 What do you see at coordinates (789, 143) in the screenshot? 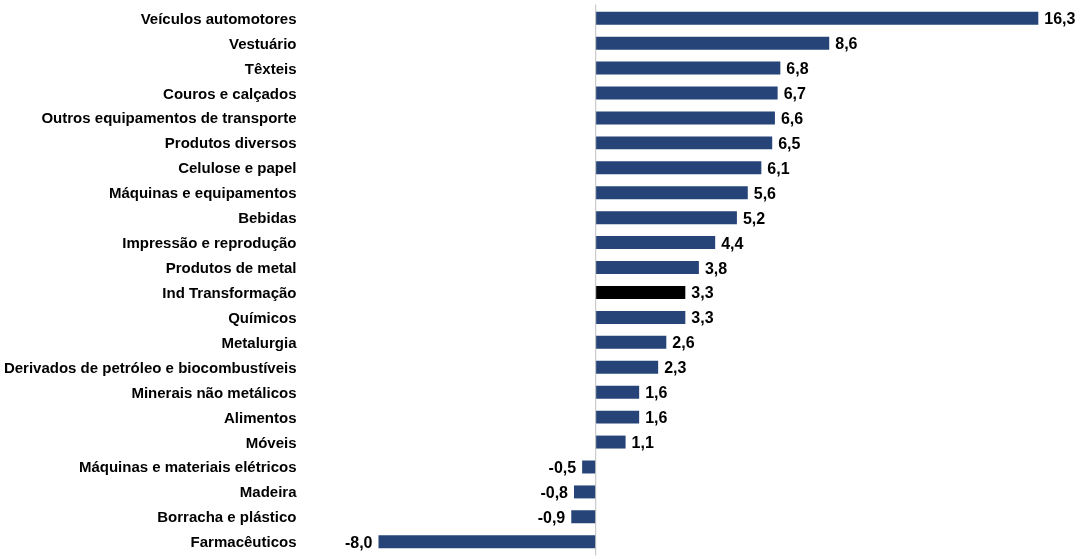
I see `data-label: 6,5` at bounding box center [789, 143].